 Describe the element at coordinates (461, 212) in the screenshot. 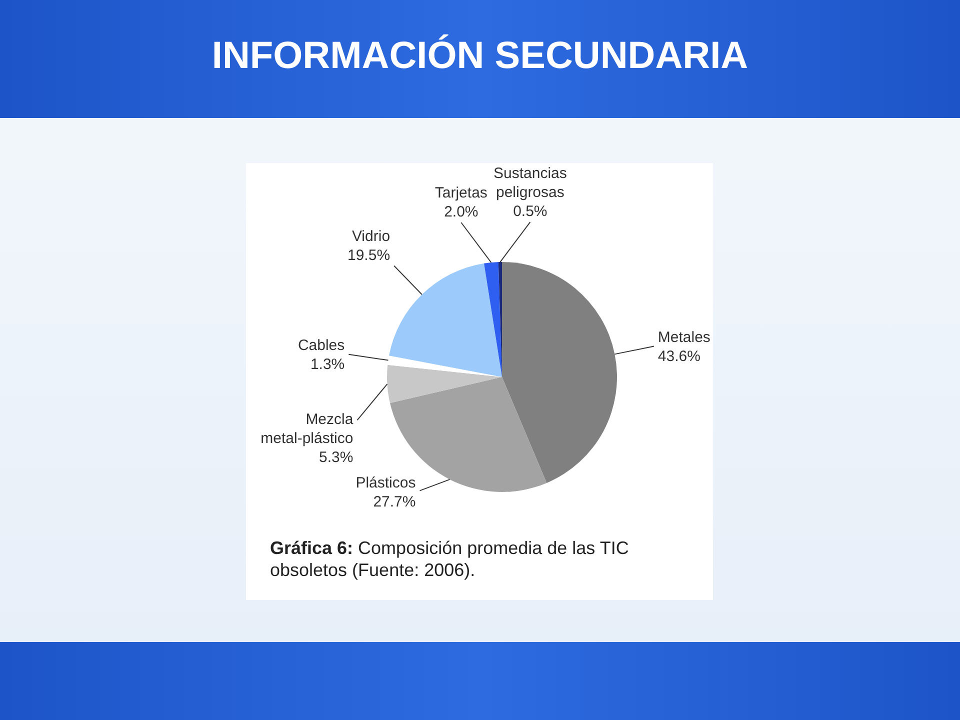

I see `data-label: 2.0%` at that location.